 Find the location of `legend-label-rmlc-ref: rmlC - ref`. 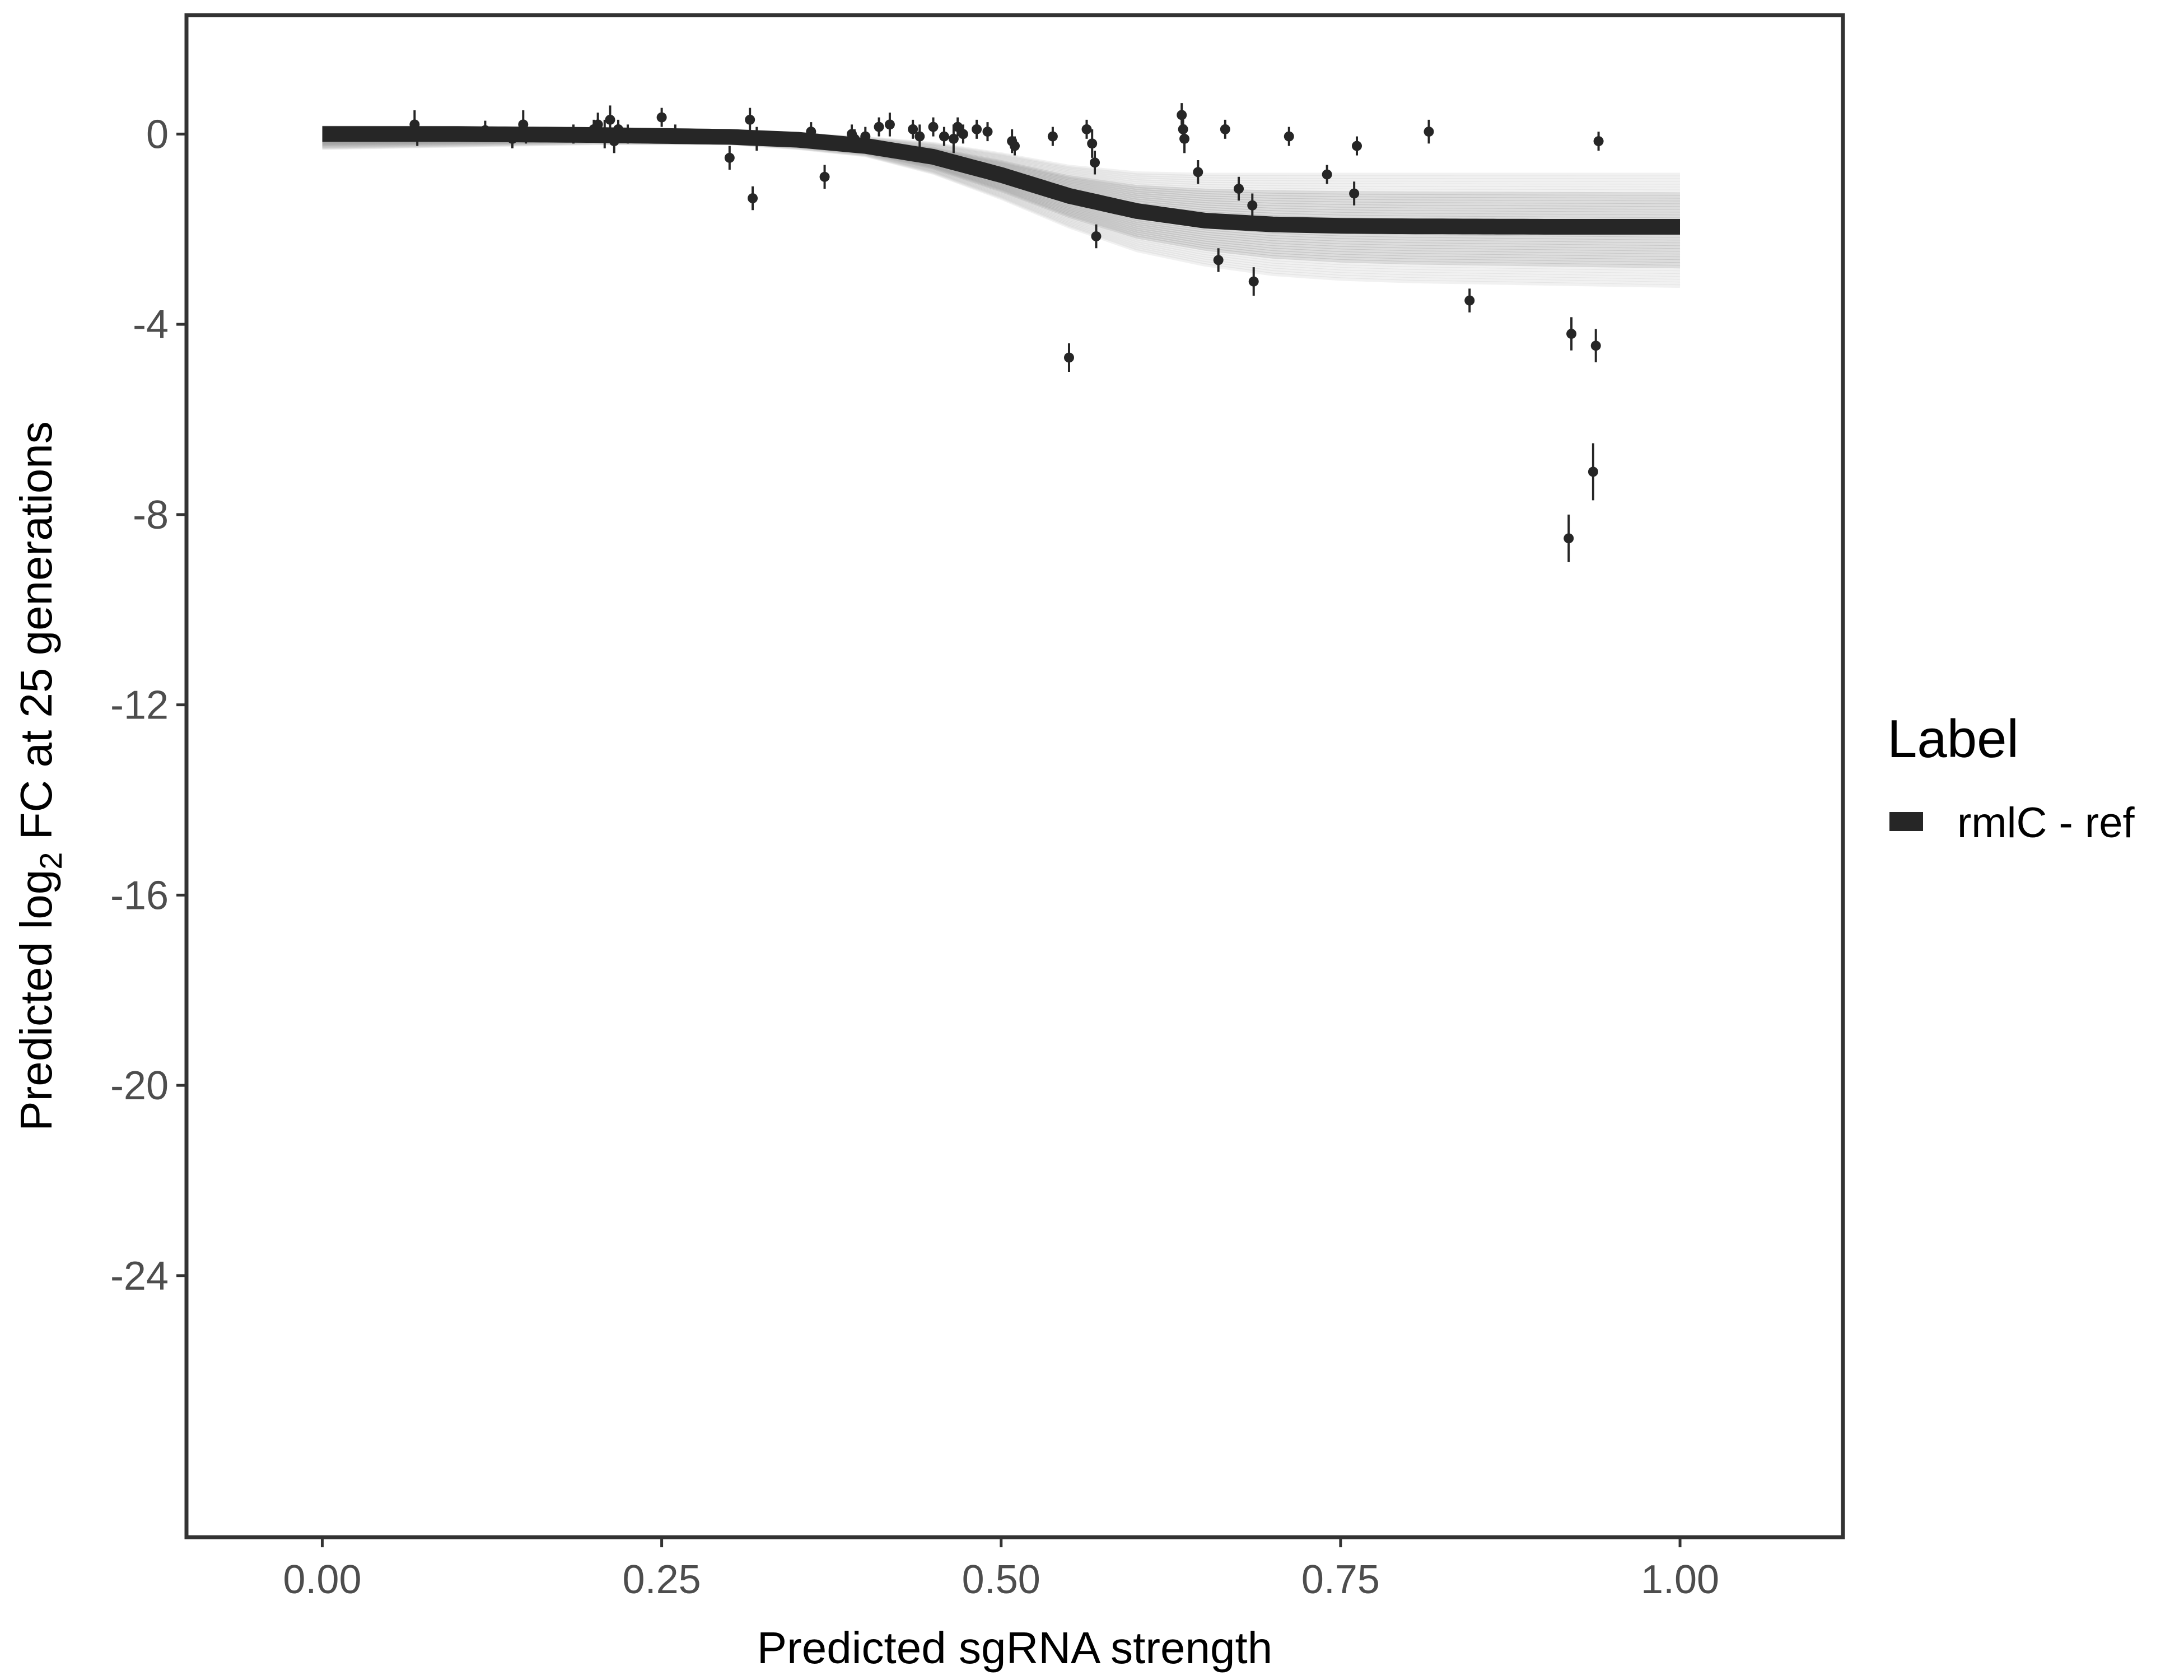

legend-label-rmlc-ref: rmlC - ref is located at coordinates (2046, 823).